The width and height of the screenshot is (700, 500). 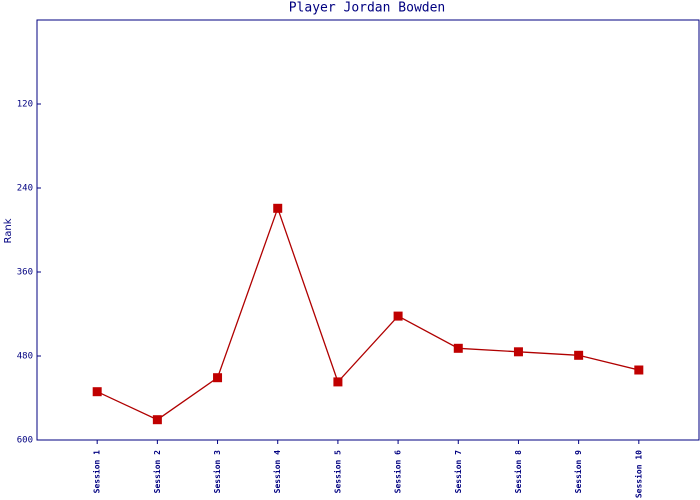 What do you see at coordinates (458, 472) in the screenshot?
I see `x-tick-label: Session 7` at bounding box center [458, 472].